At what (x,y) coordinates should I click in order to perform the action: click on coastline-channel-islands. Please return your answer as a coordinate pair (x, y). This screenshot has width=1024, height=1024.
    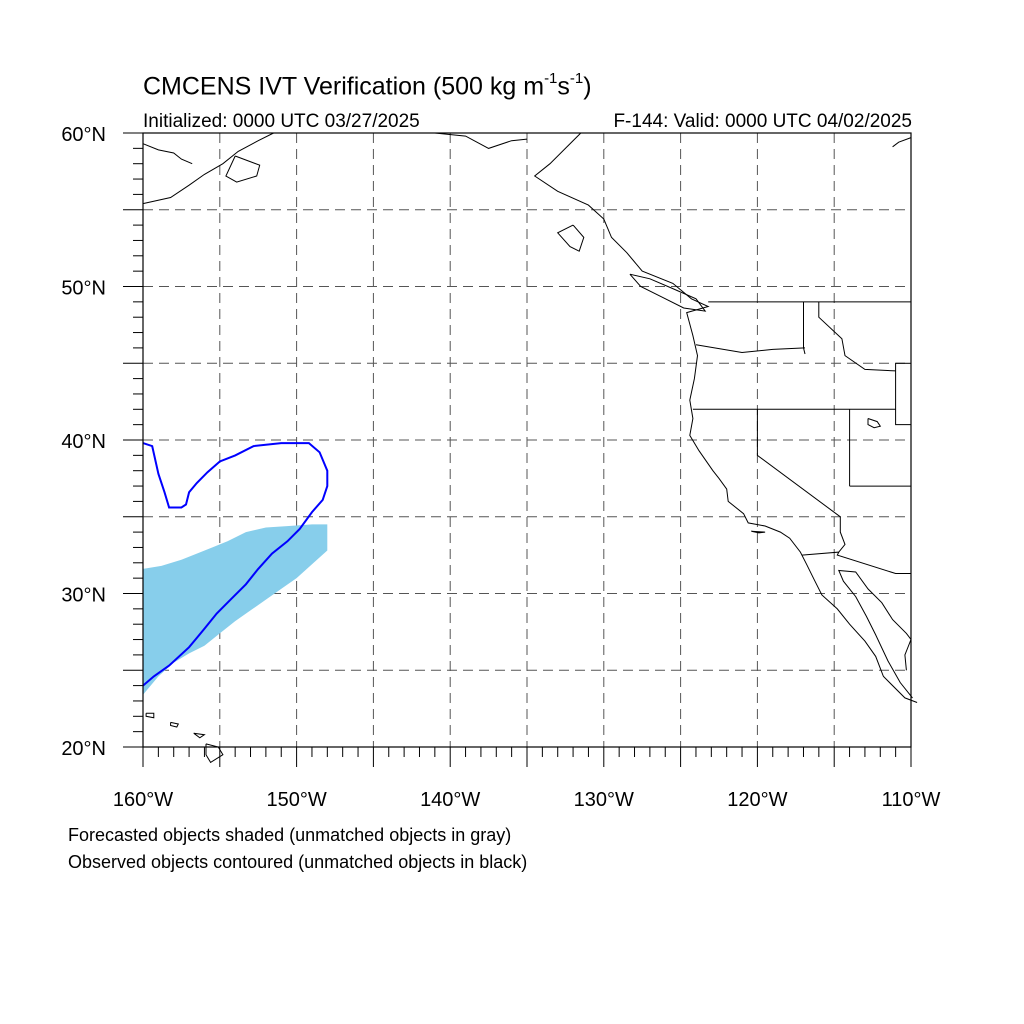
    Looking at the image, I should click on (758, 532).